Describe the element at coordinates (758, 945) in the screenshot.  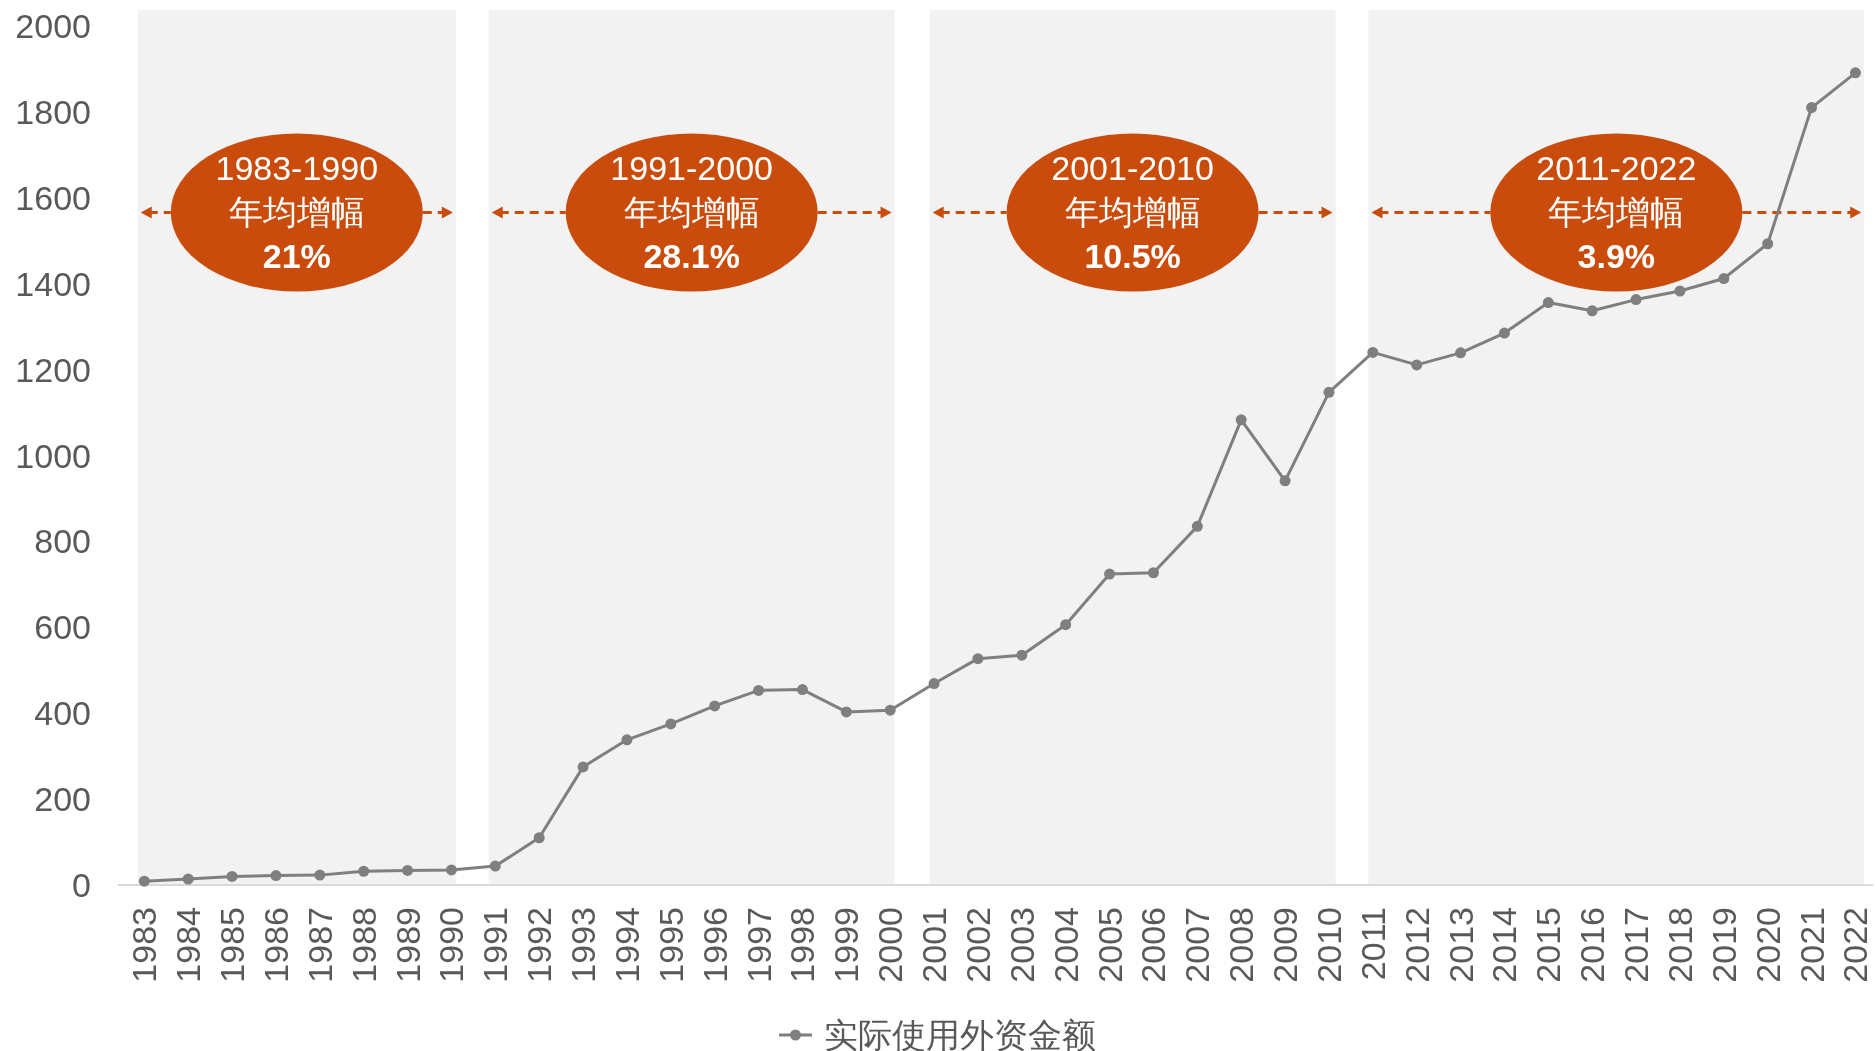
I see `x-tick-label: 1997` at that location.